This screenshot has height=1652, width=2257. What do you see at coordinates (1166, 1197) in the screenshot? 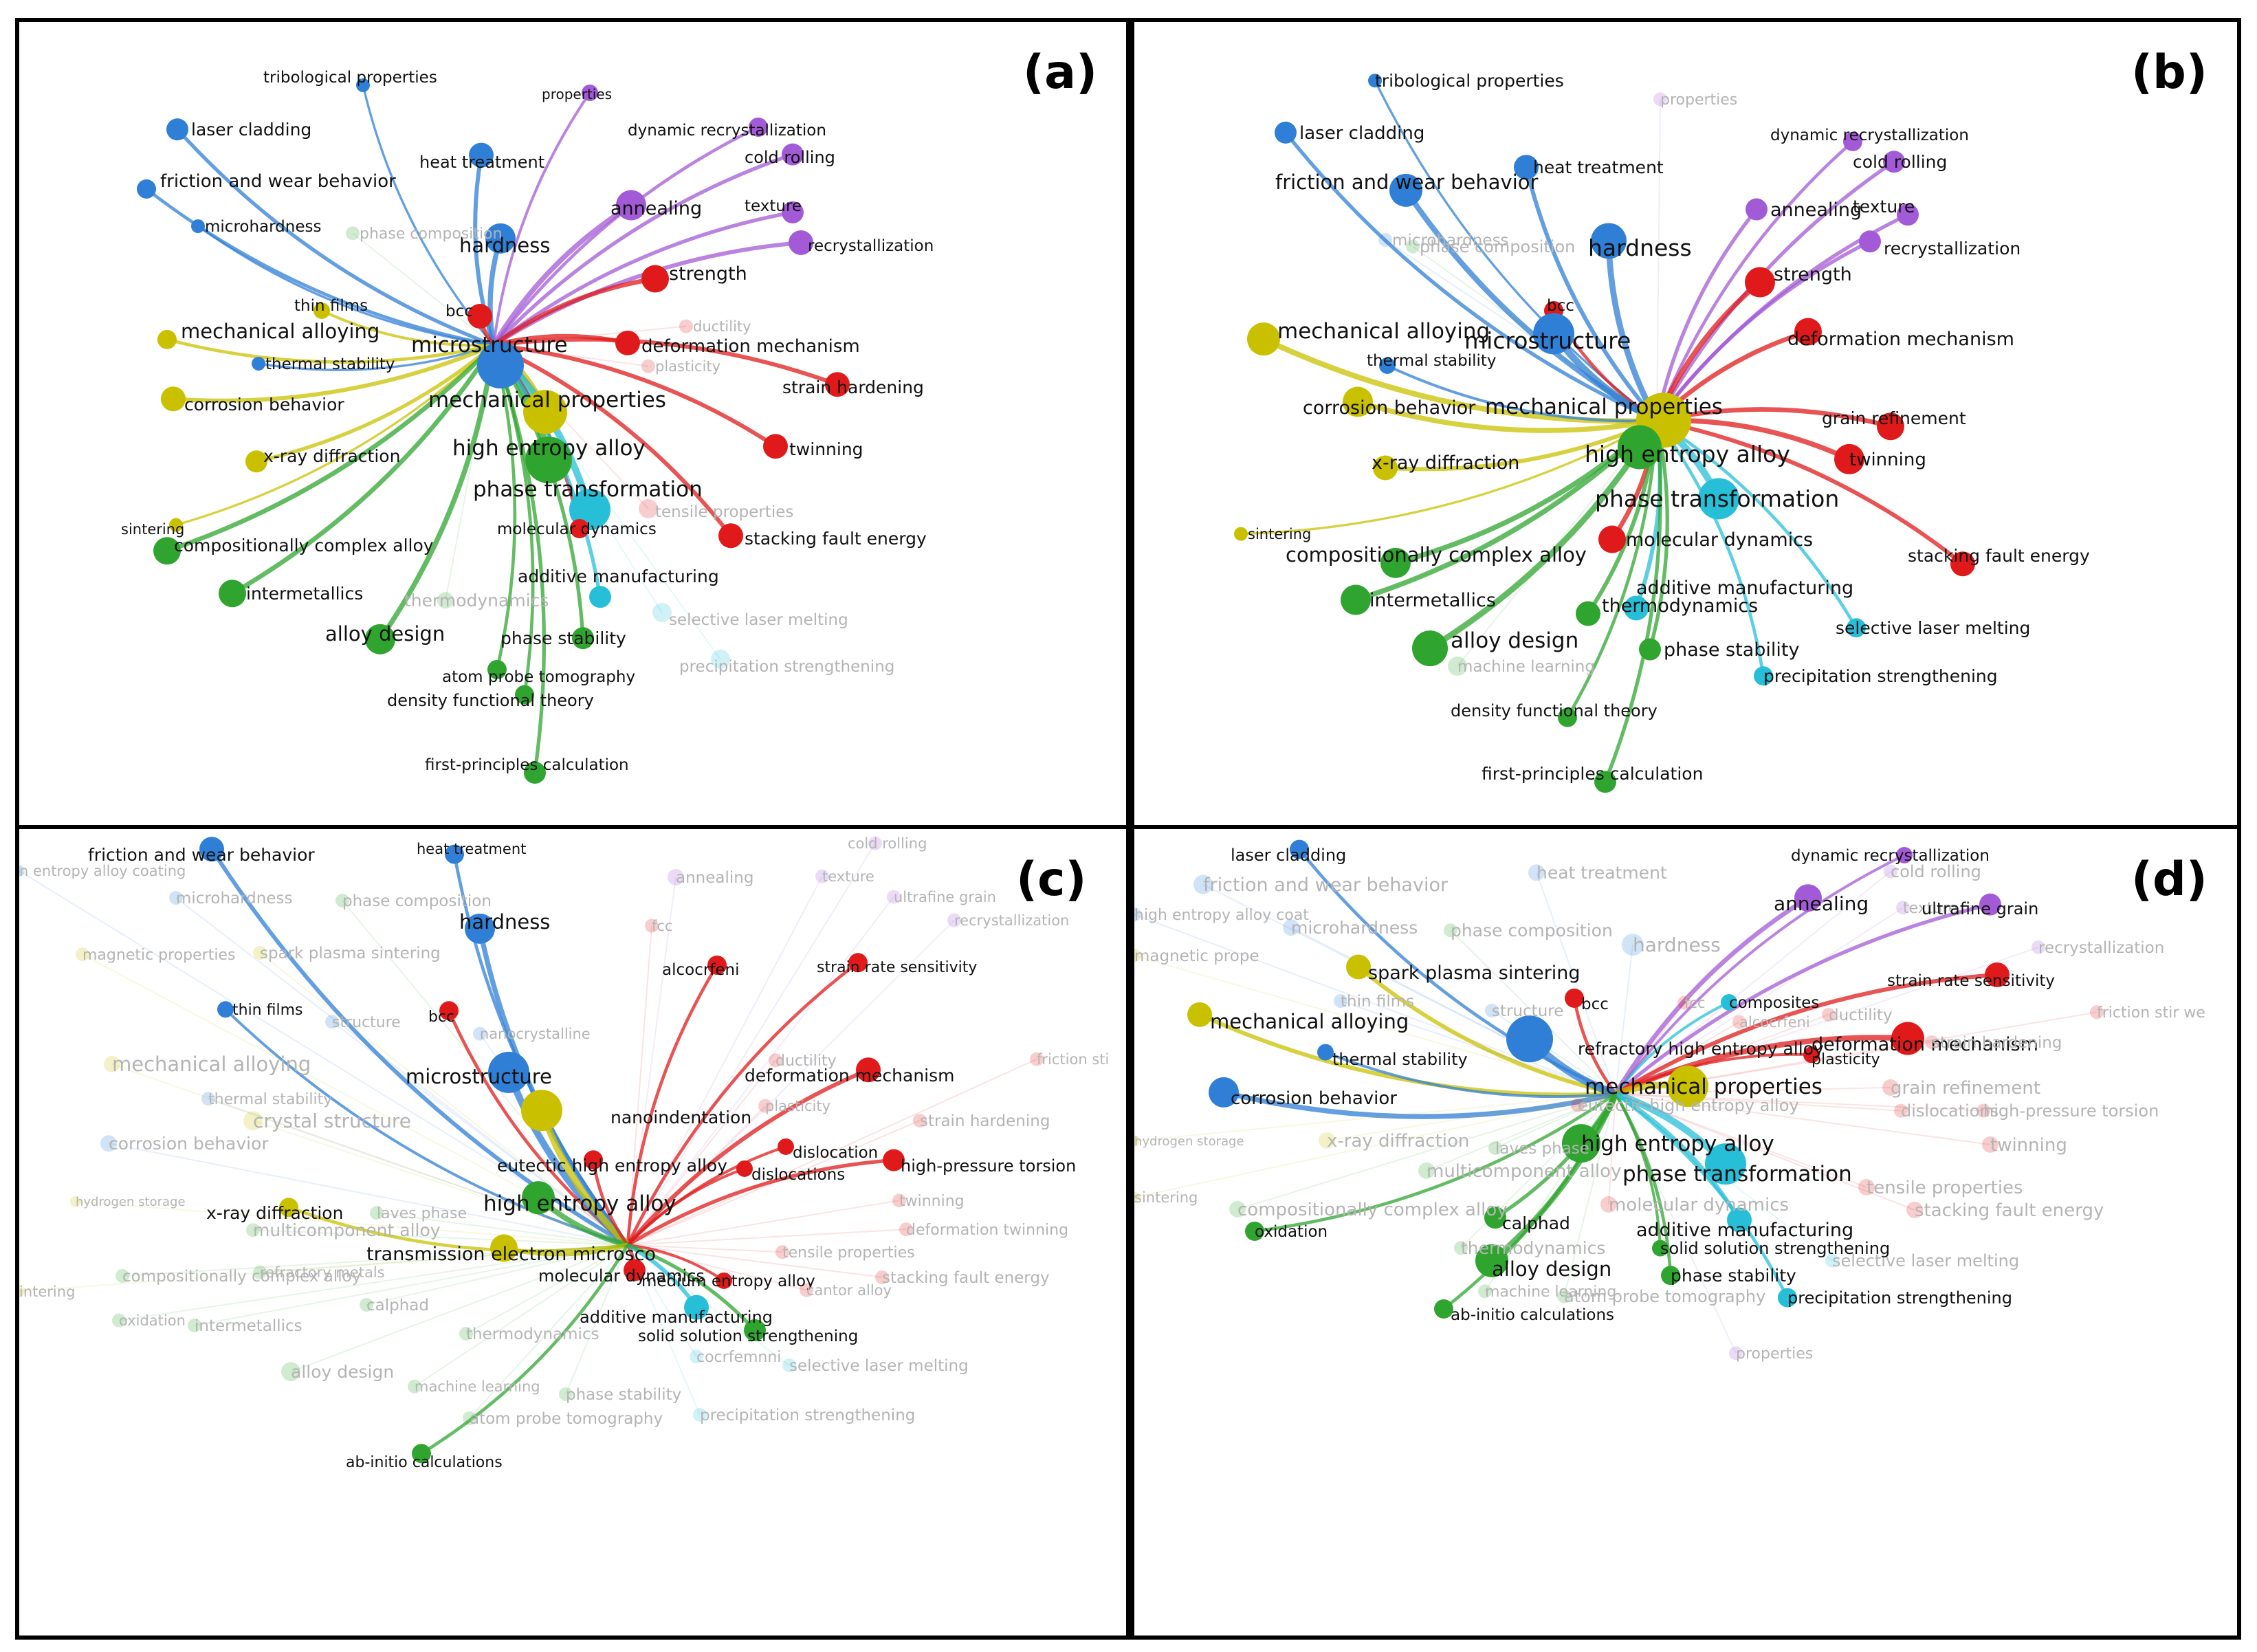
I see `term-label-faded: sintering` at bounding box center [1166, 1197].